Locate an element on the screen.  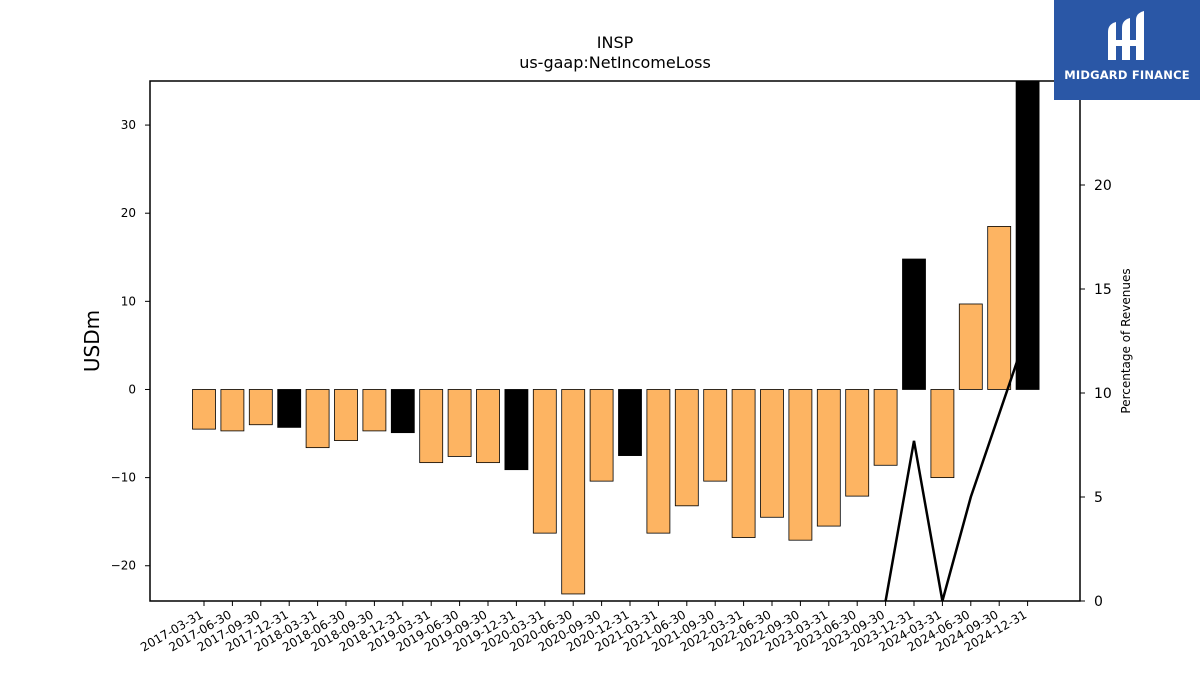
y2-tick-label: 20 is located at coordinates (1103, 186).